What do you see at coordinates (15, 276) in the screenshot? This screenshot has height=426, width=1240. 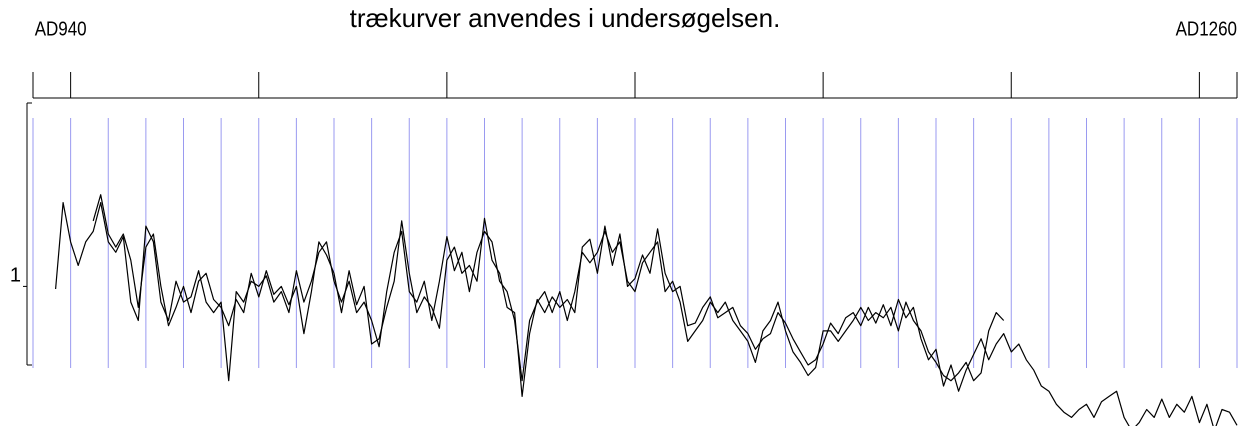 I see `y-tick-label: 1` at bounding box center [15, 276].